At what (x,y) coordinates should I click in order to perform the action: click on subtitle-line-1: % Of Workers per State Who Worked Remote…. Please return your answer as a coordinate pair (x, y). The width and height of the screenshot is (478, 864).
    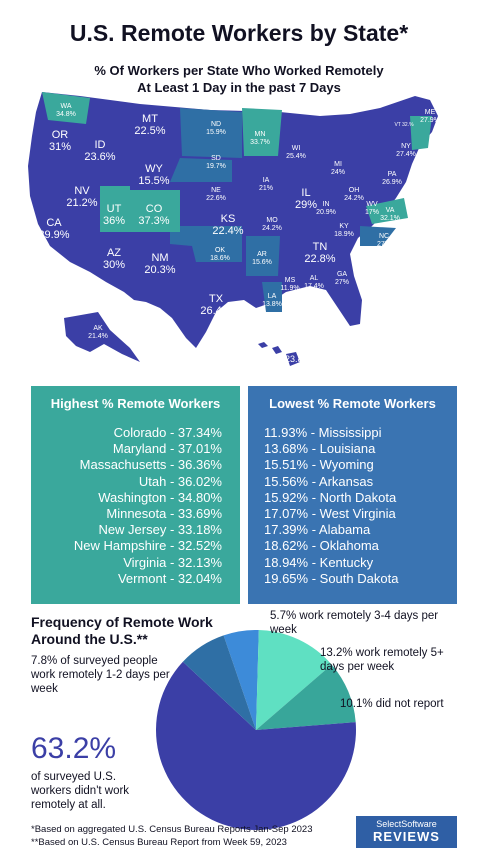
    Looking at the image, I should click on (239, 70).